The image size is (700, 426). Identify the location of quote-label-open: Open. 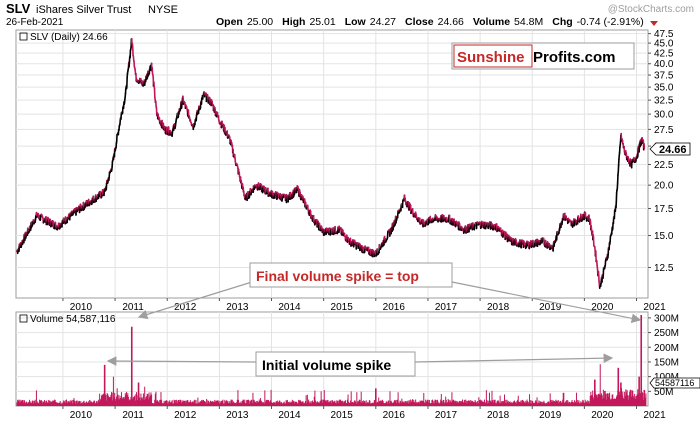
(229, 22).